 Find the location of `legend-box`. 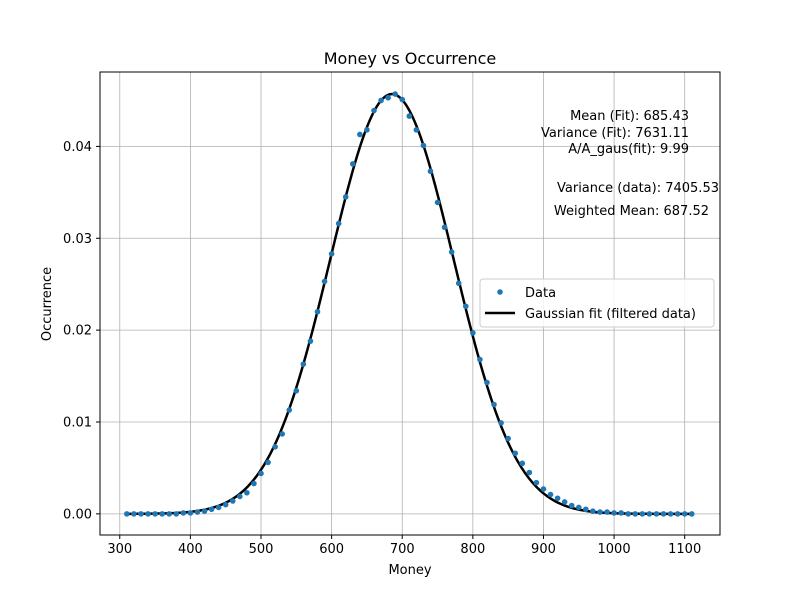

legend-box is located at coordinates (597, 303).